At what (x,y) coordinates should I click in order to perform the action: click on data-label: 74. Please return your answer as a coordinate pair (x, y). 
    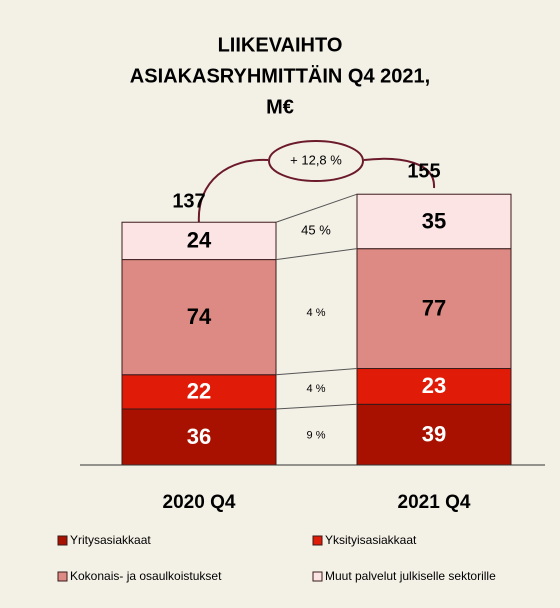
    Looking at the image, I should click on (199, 316).